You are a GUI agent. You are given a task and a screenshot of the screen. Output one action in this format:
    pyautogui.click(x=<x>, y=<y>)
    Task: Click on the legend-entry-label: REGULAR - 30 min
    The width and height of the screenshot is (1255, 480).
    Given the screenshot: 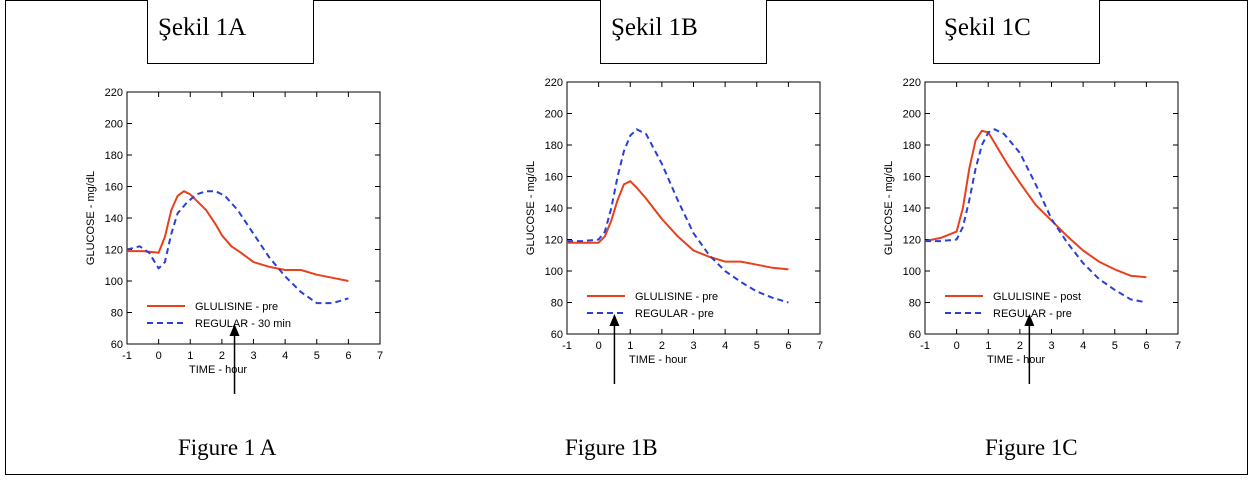 What is the action you would take?
    pyautogui.click(x=243, y=324)
    